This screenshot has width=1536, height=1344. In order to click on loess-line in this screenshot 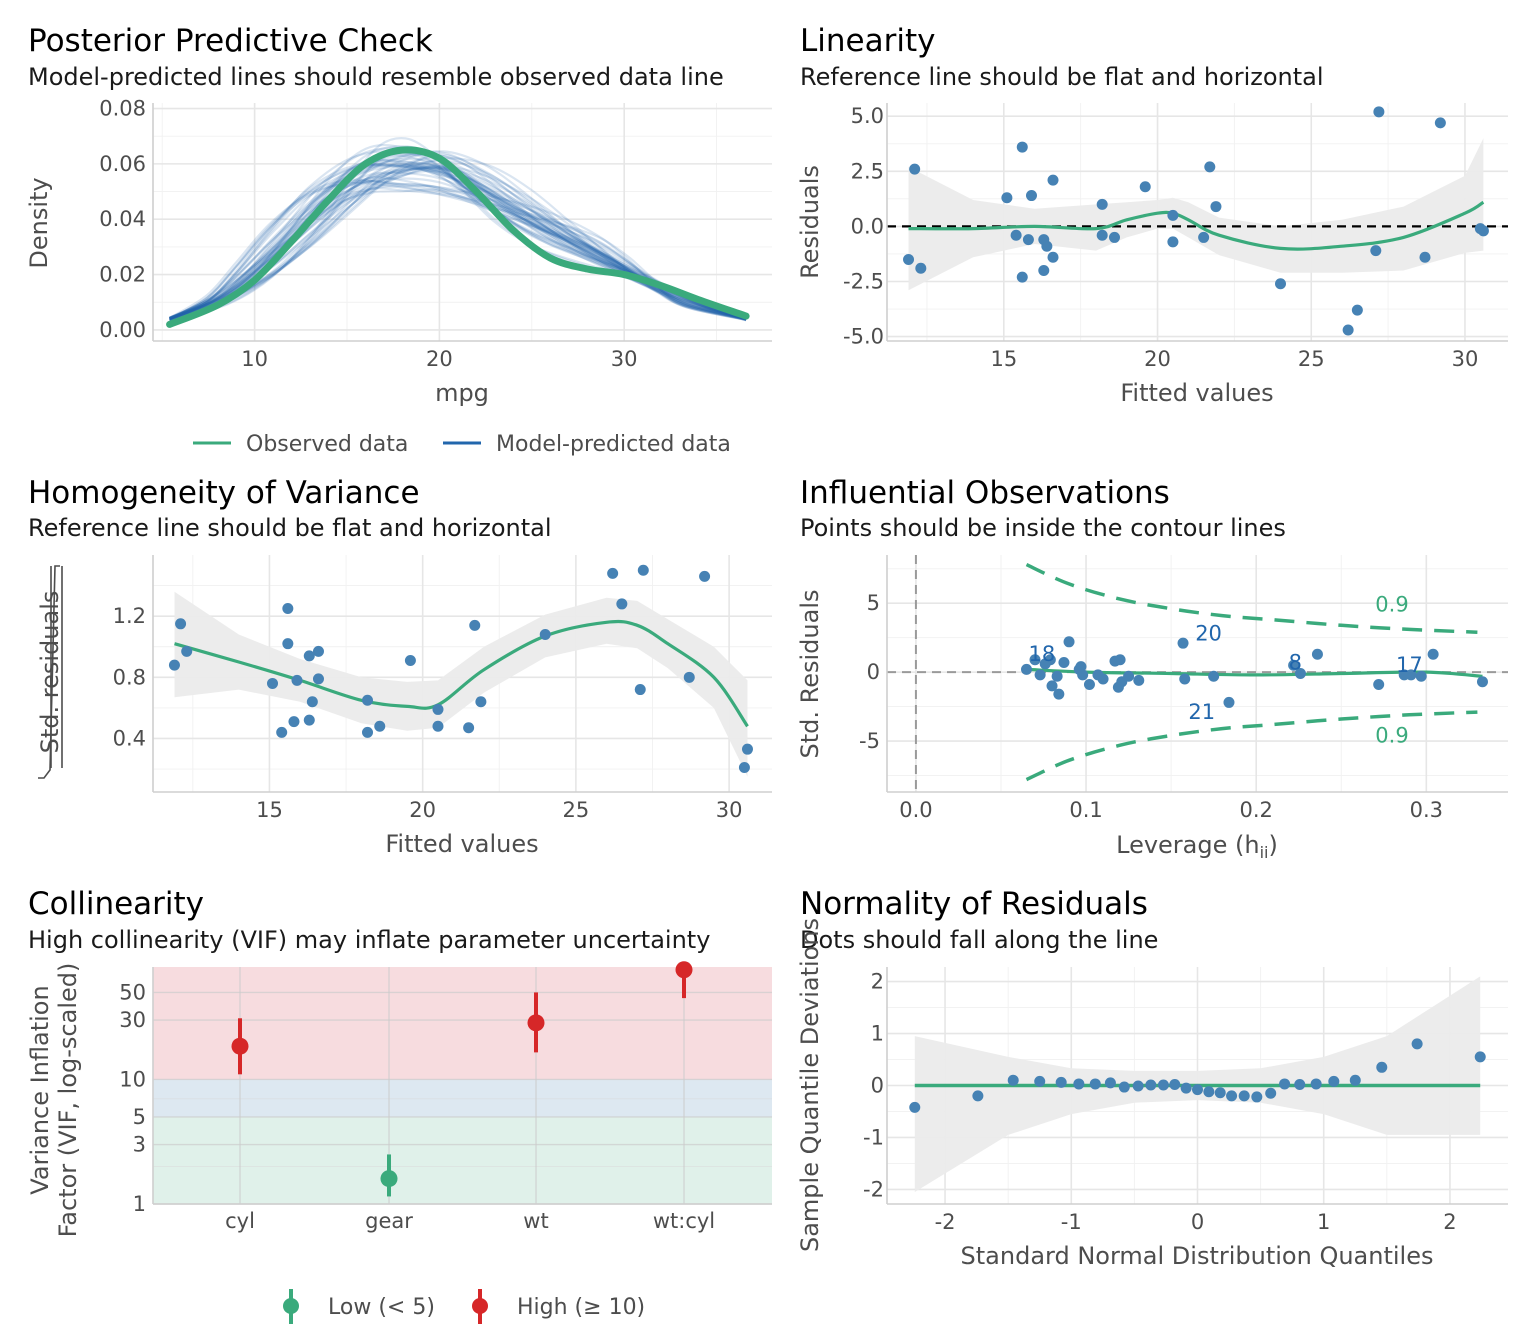, I will do `click(1196, 225)`.